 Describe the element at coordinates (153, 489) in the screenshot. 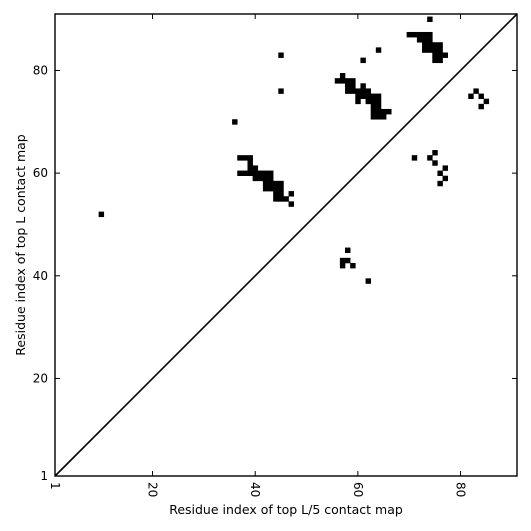

I see `x-tick-label: 20` at that location.